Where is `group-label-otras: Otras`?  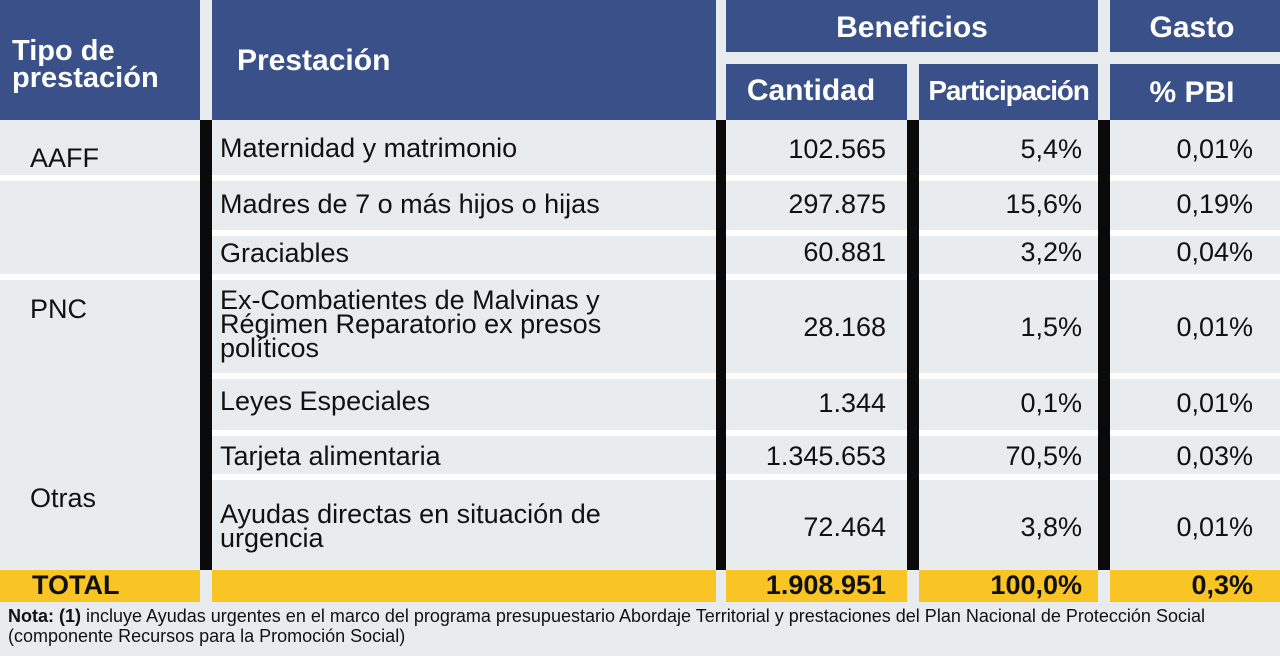 group-label-otras: Otras is located at coordinates (63, 498).